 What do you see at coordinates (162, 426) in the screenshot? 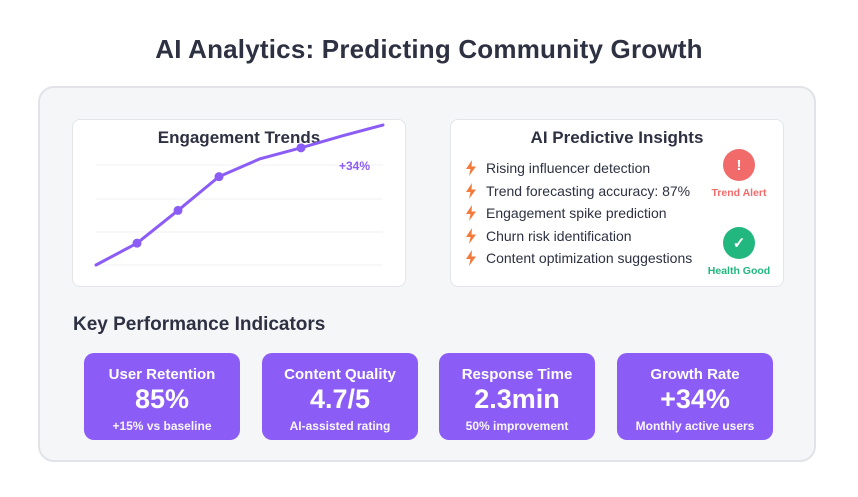
I see `kpi-note: +15% vs baseline` at bounding box center [162, 426].